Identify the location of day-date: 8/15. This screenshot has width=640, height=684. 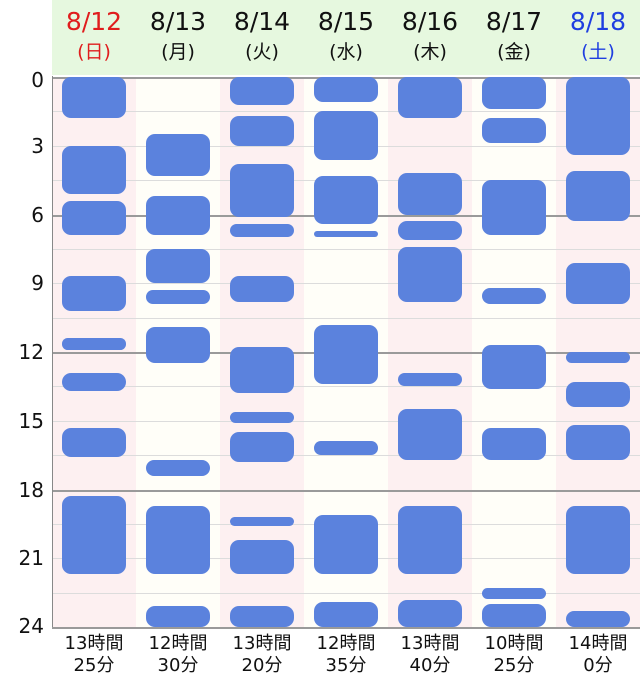
(346, 21).